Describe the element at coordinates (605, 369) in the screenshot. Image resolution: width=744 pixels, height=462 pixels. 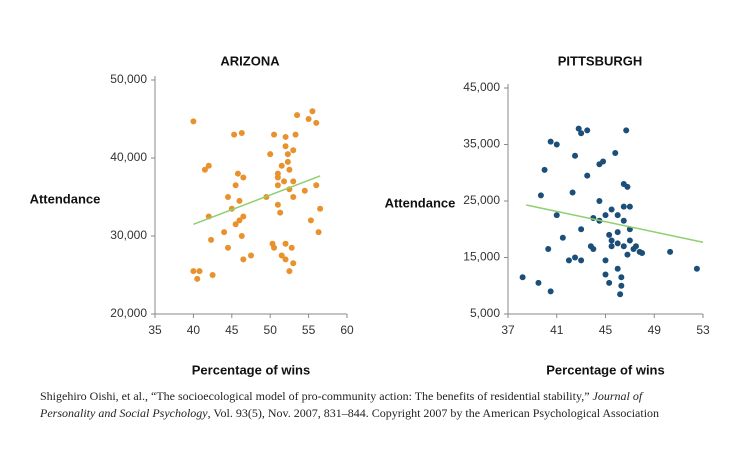
I see `x-axis-label: Percentage of wins` at that location.